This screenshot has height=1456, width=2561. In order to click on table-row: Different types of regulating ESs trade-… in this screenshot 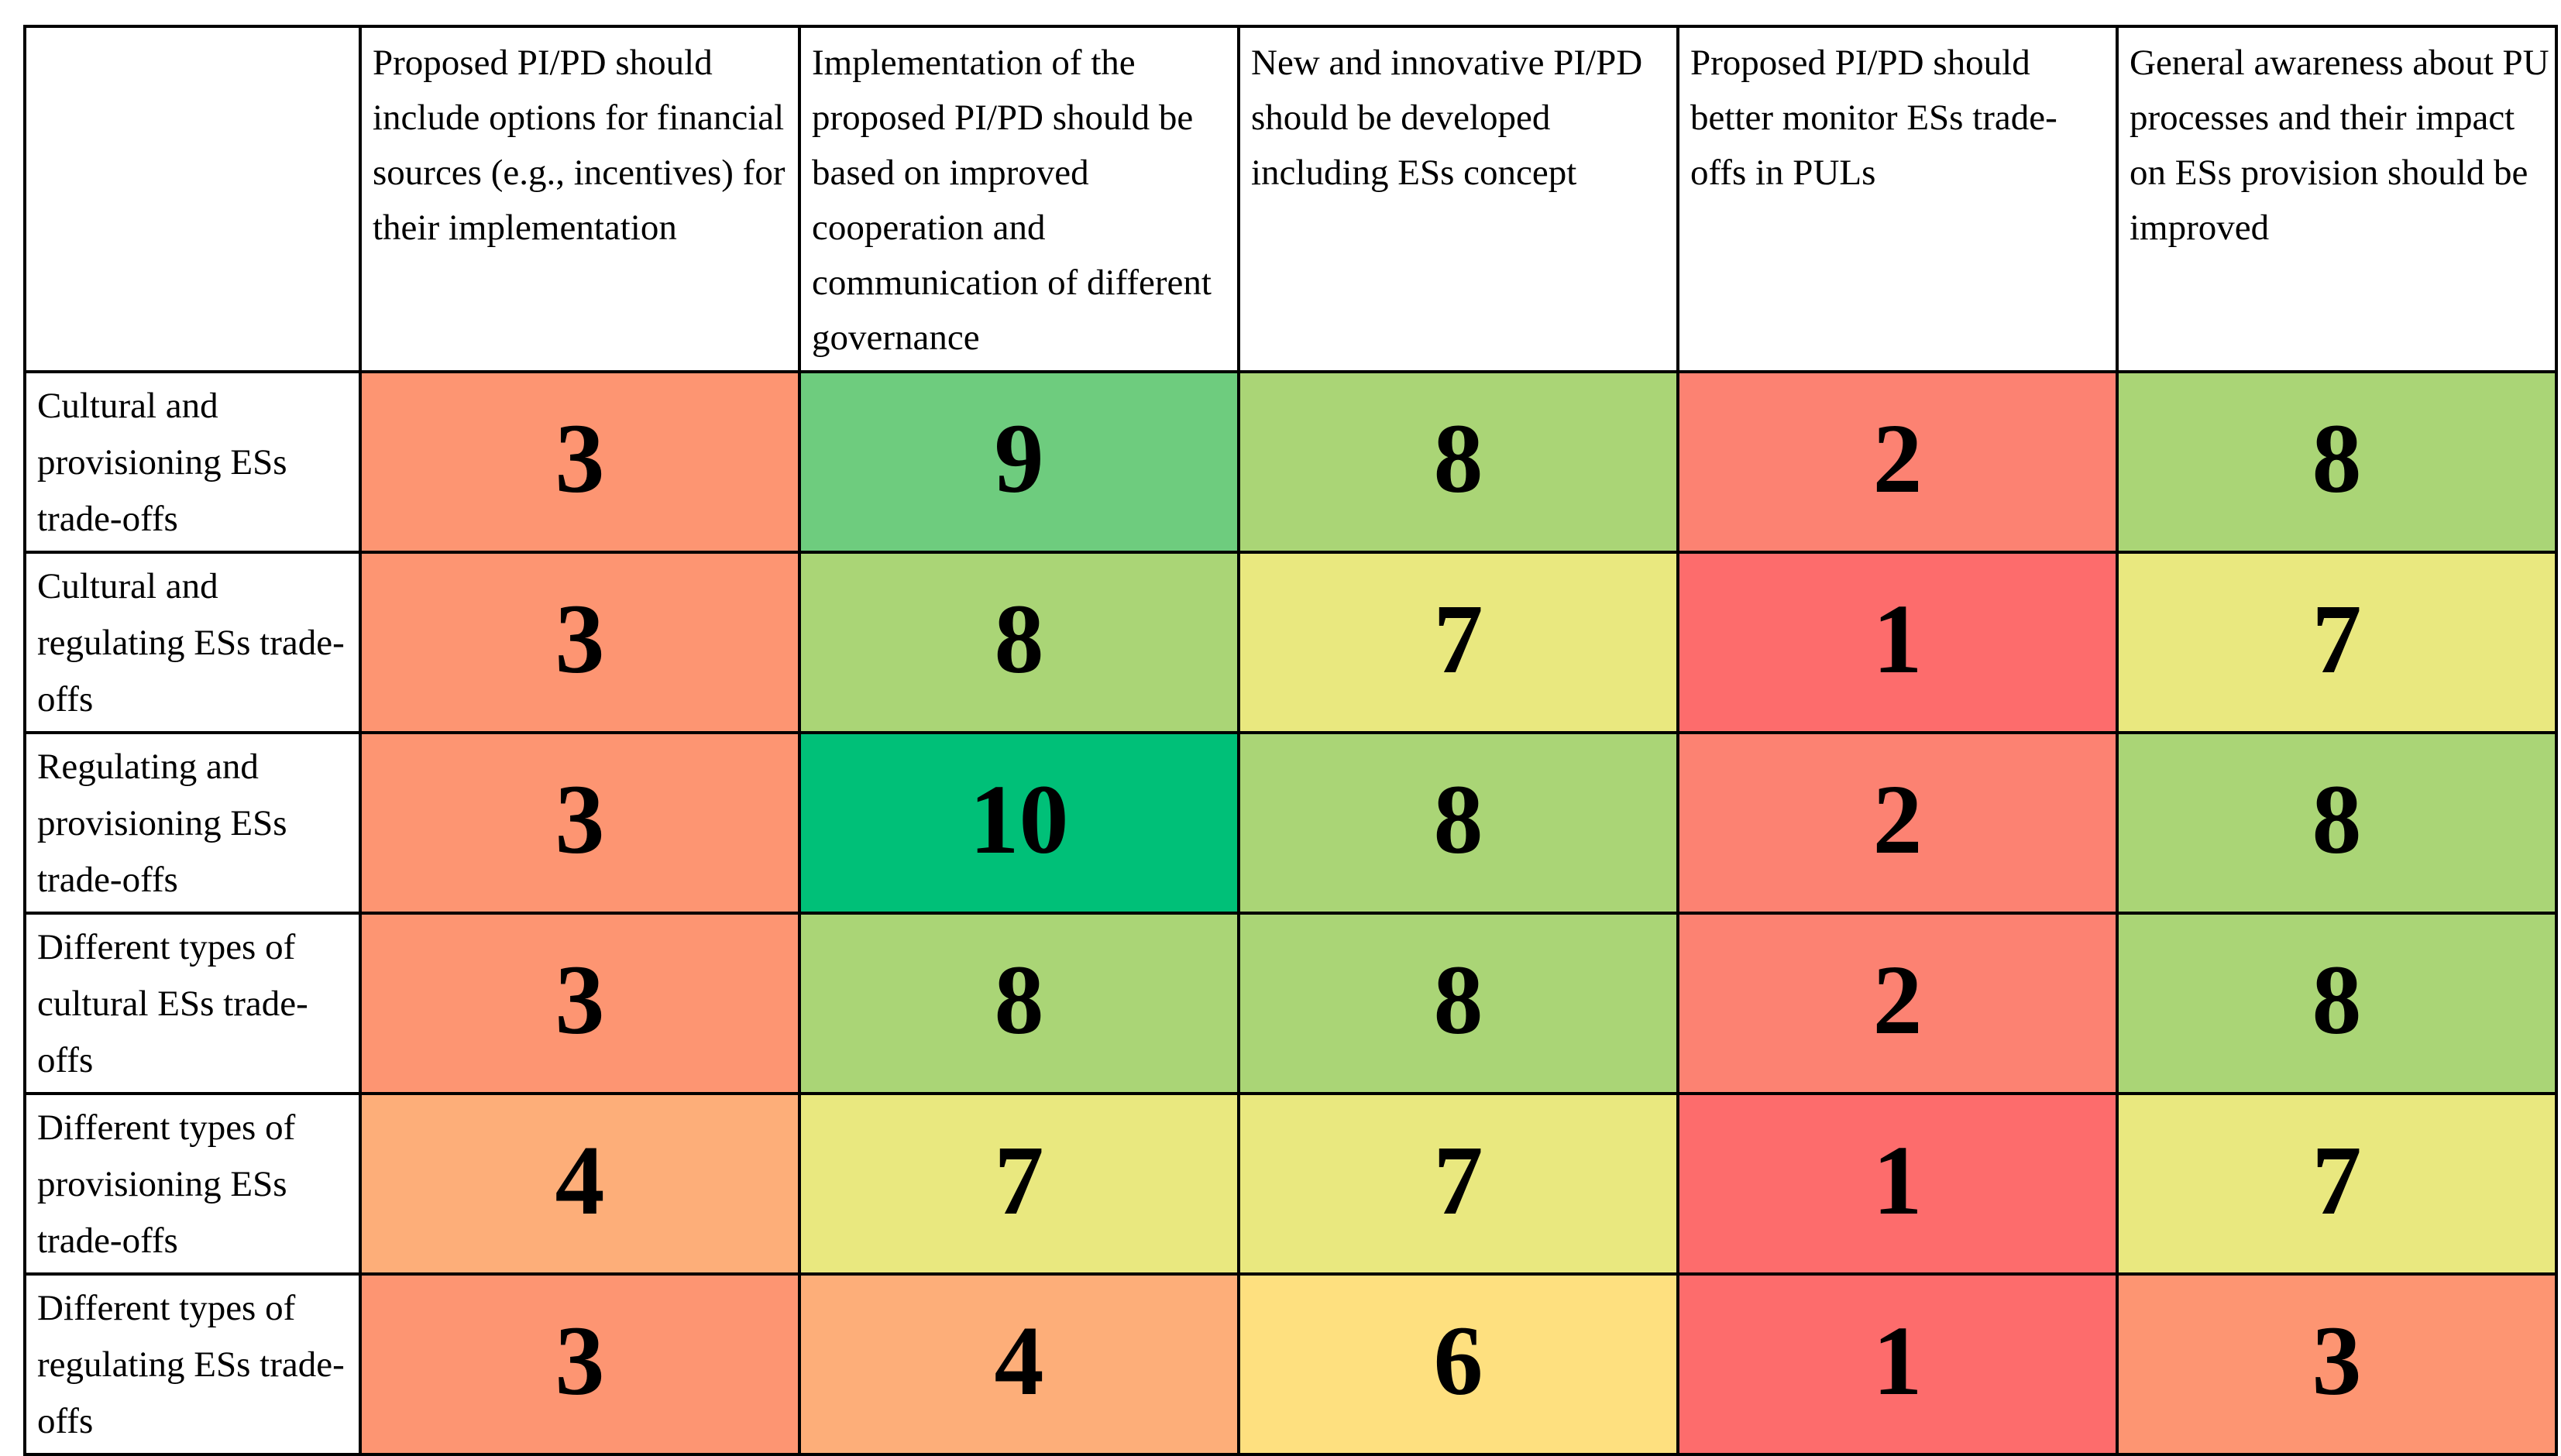, I will do `click(1290, 1364)`.